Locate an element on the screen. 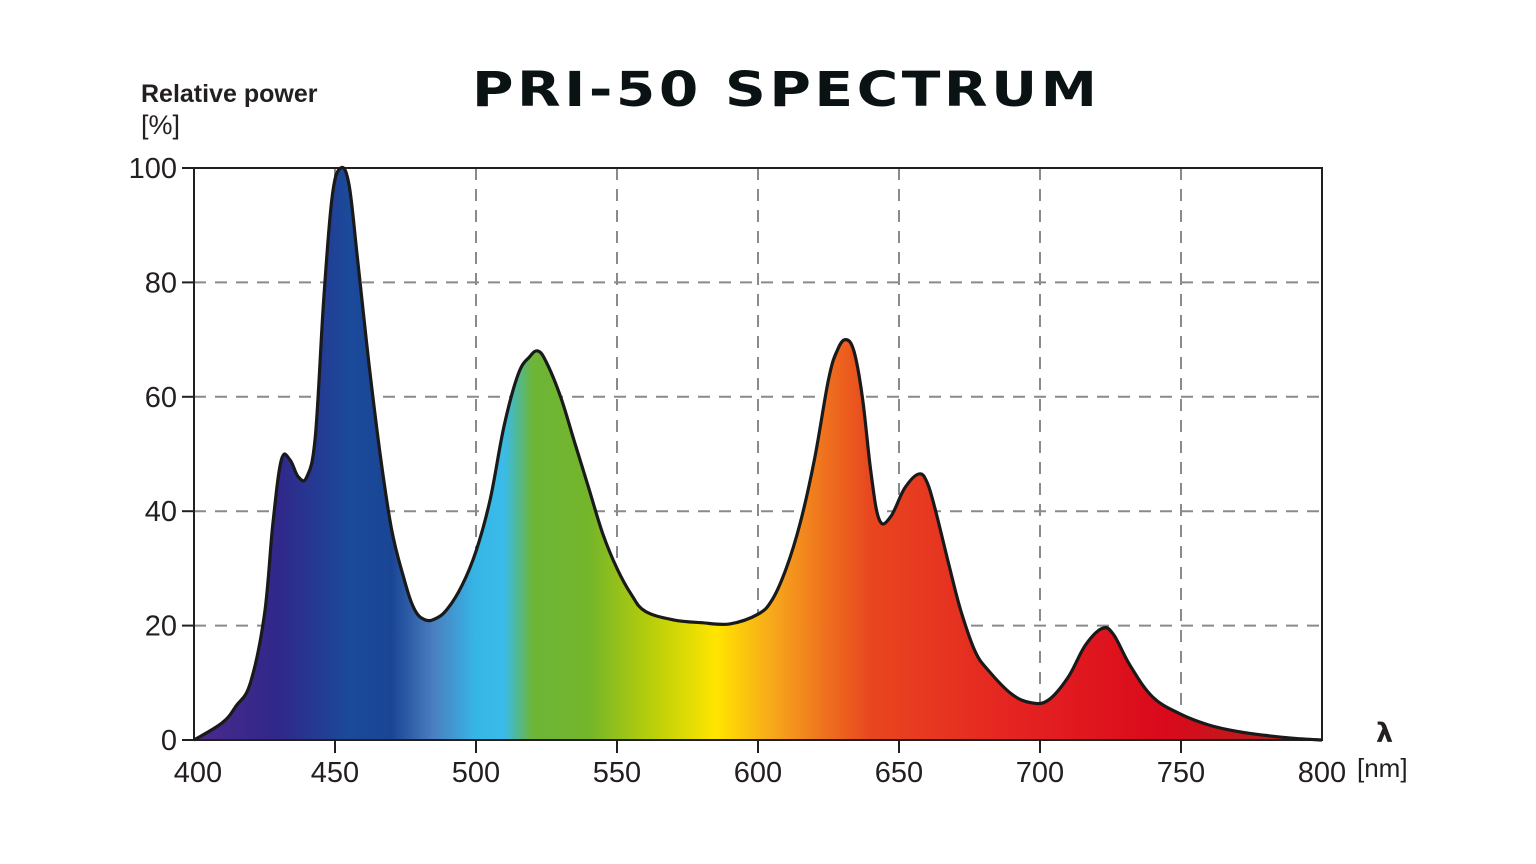 The width and height of the screenshot is (1536, 864). x-tick-label: 400 is located at coordinates (198, 773).